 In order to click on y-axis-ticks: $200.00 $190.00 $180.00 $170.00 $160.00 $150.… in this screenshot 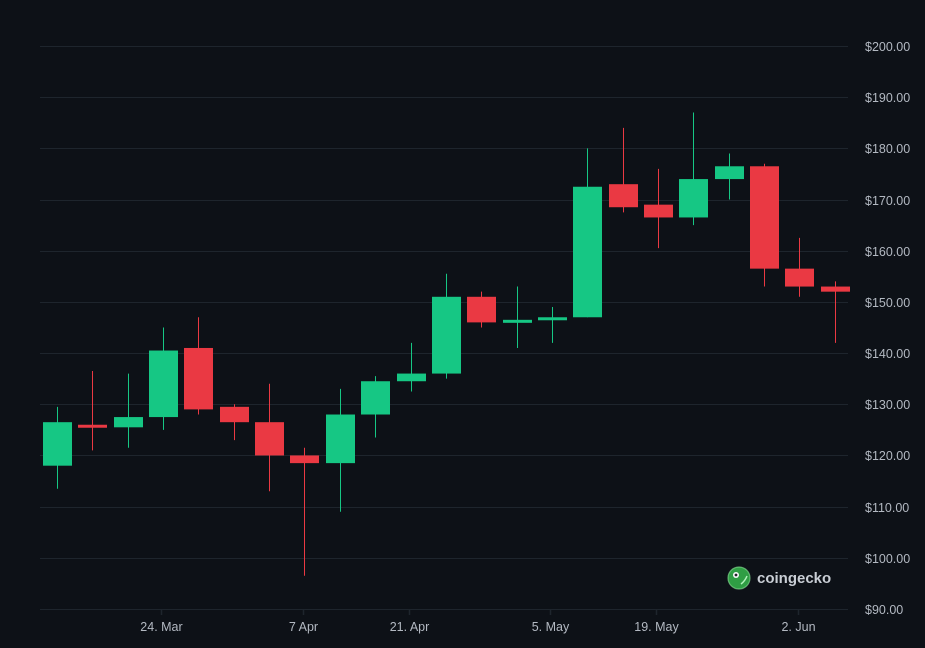, I will do `click(887, 328)`.